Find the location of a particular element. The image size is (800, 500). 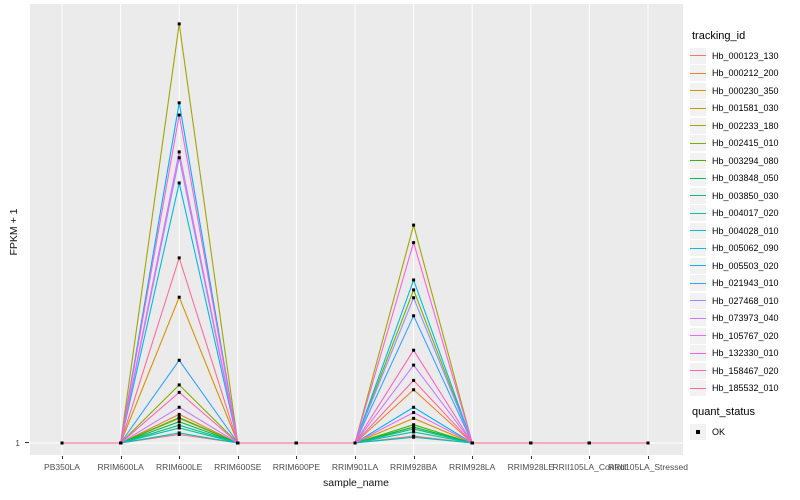

legend-entry: Hb_000230_350 is located at coordinates (744, 91).